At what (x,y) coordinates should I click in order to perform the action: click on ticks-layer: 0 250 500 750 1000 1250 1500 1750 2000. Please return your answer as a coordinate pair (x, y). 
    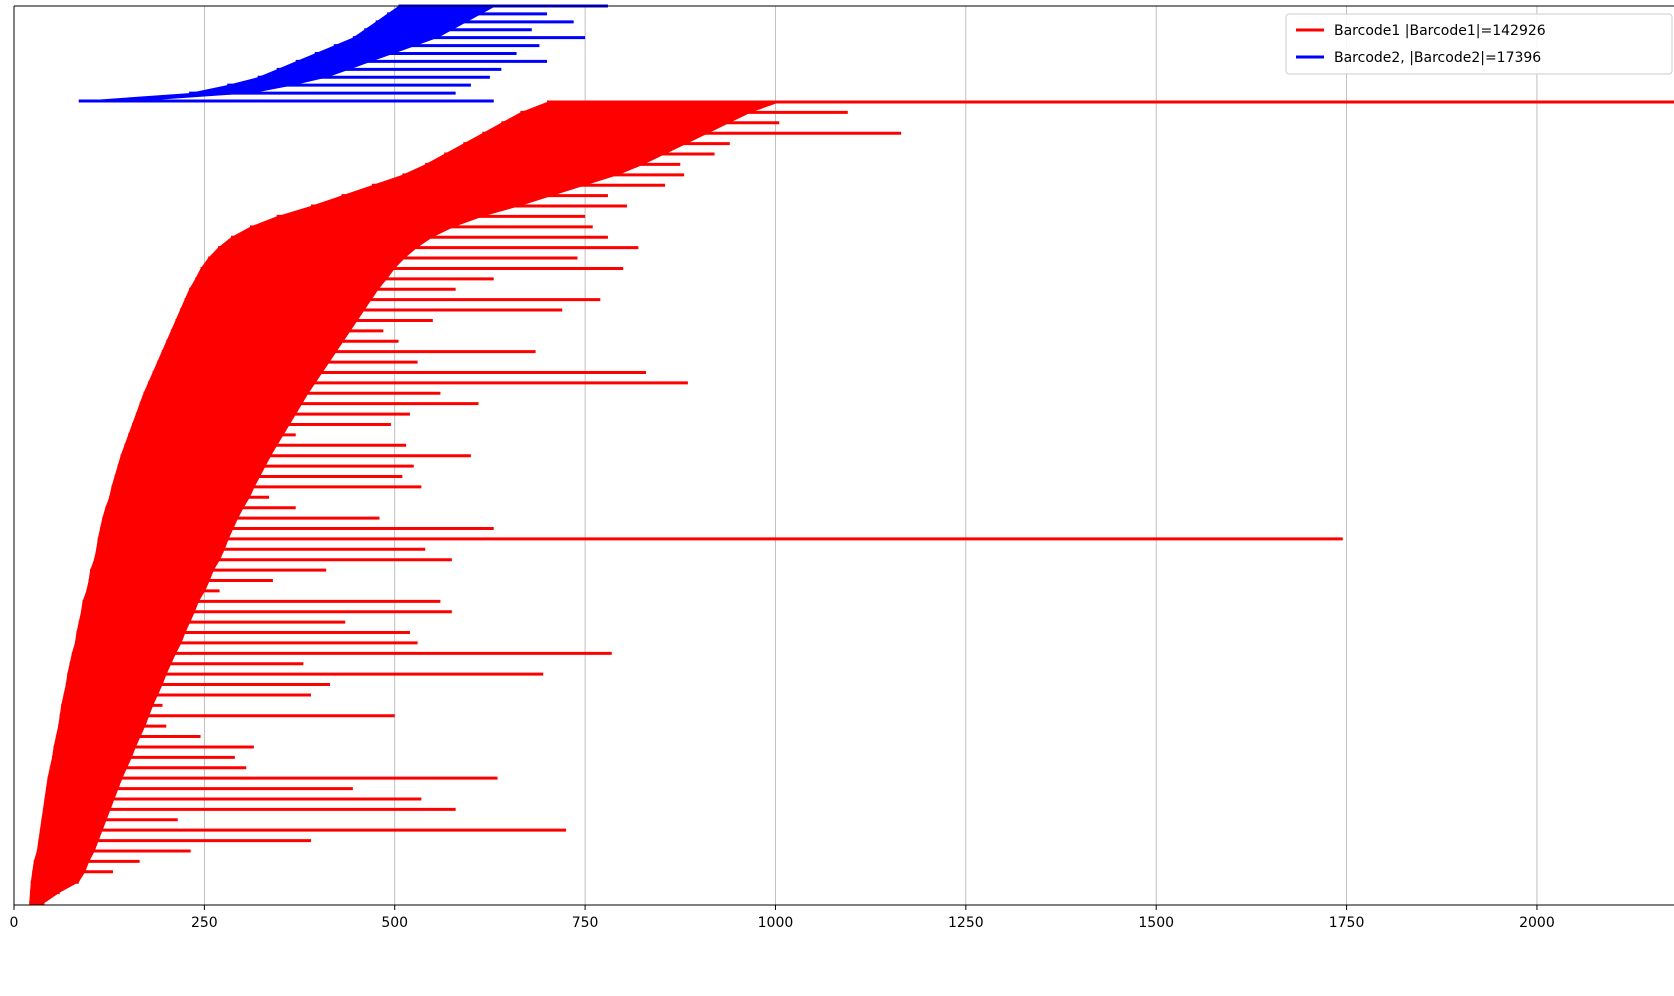
    Looking at the image, I should click on (782, 918).